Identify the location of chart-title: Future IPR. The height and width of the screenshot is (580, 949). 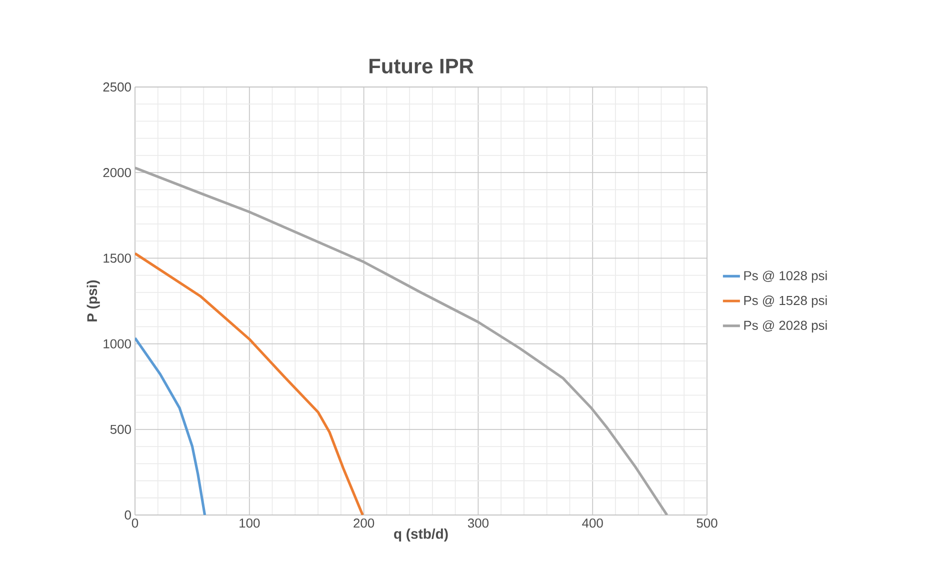
(422, 66).